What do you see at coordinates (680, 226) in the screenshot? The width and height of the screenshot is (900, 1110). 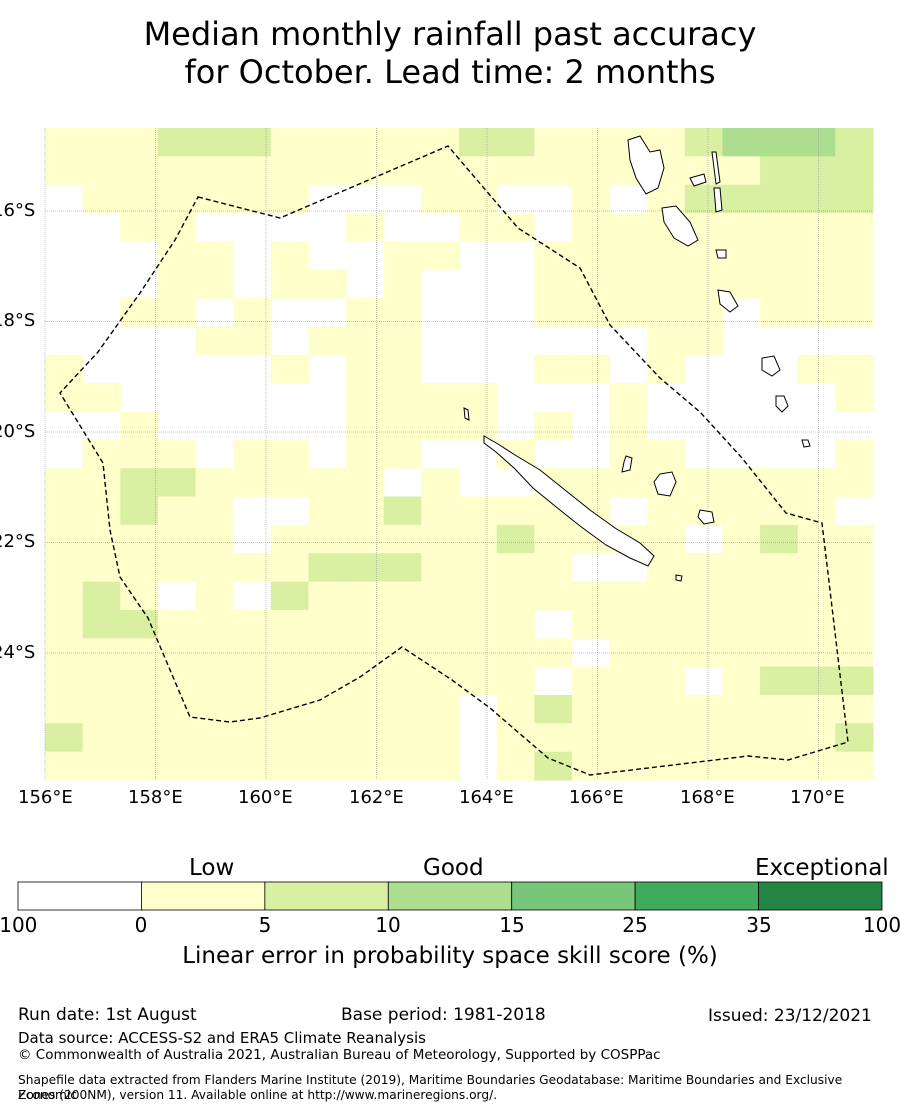 I see `malekula-island` at bounding box center [680, 226].